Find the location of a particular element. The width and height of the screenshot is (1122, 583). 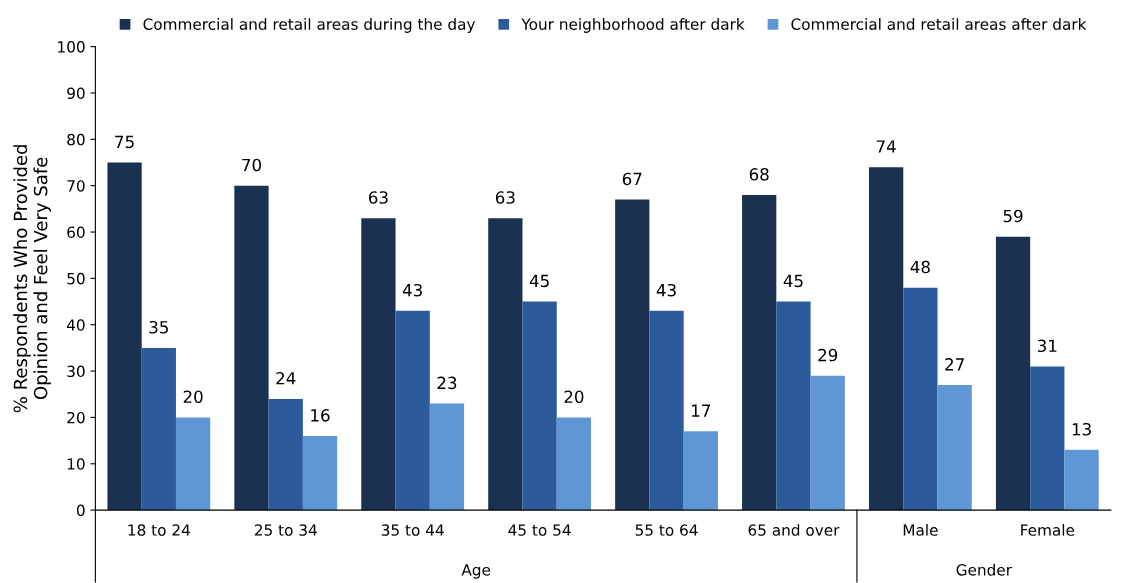

y-tick-label: 90 is located at coordinates (76, 93).